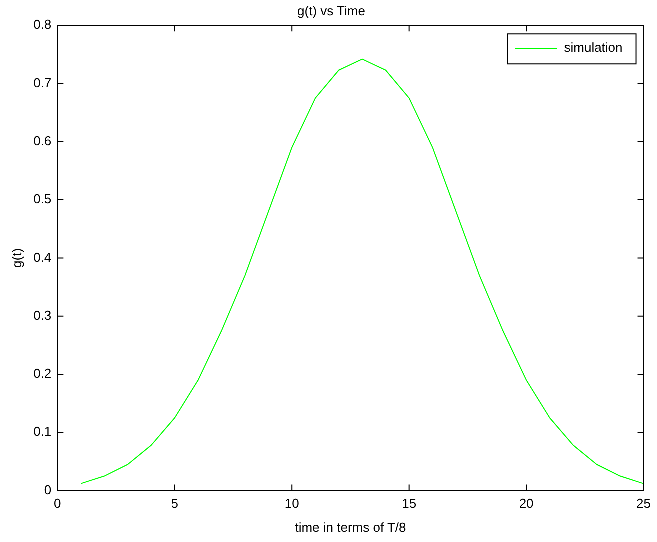  I want to click on y-tick-label: 0.2, so click(43, 374).